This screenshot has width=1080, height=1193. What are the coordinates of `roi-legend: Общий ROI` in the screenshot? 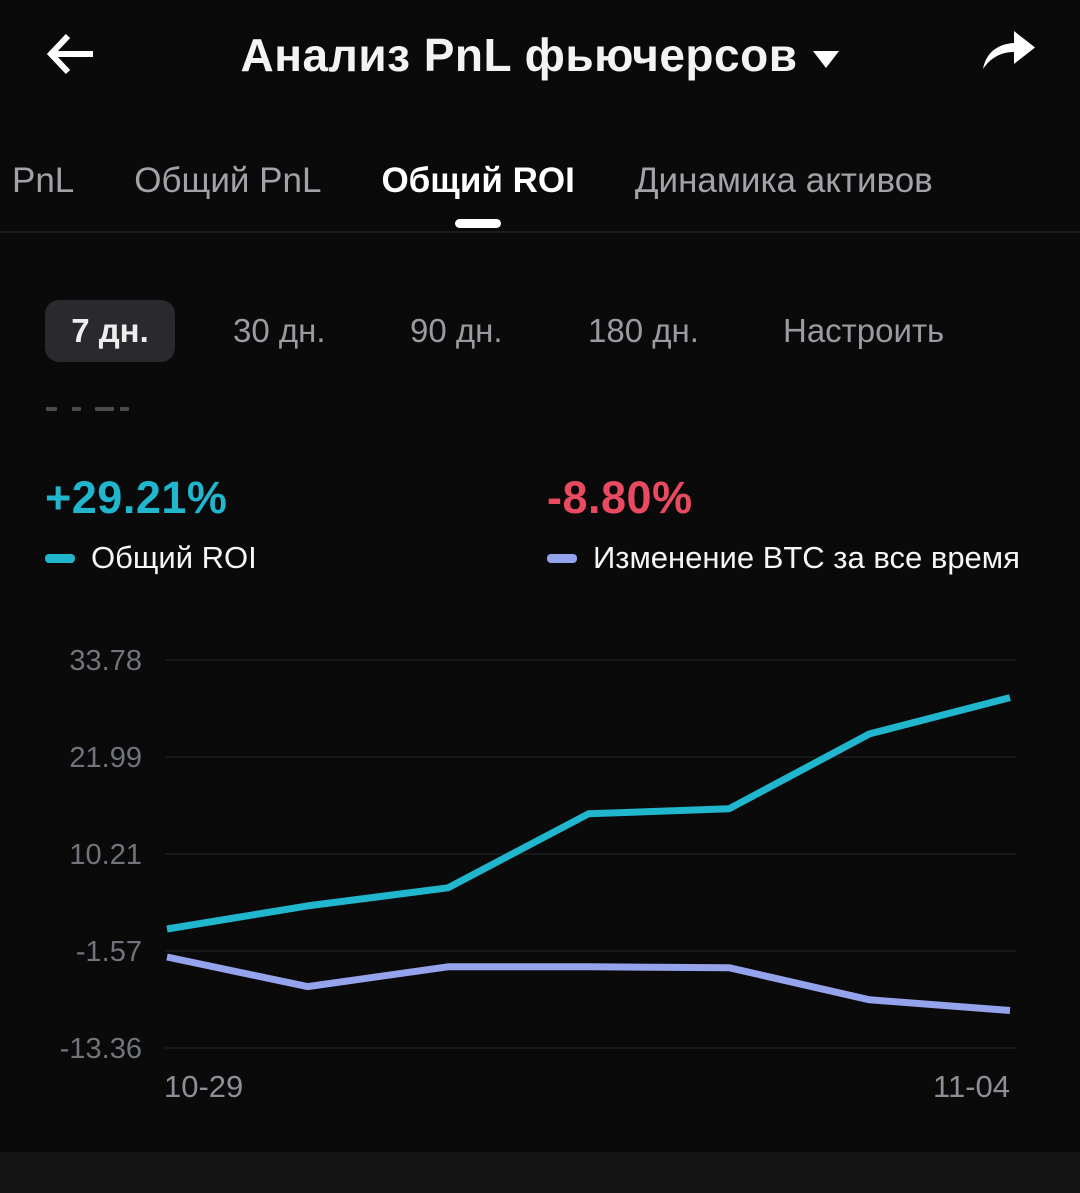 It's located at (151, 558).